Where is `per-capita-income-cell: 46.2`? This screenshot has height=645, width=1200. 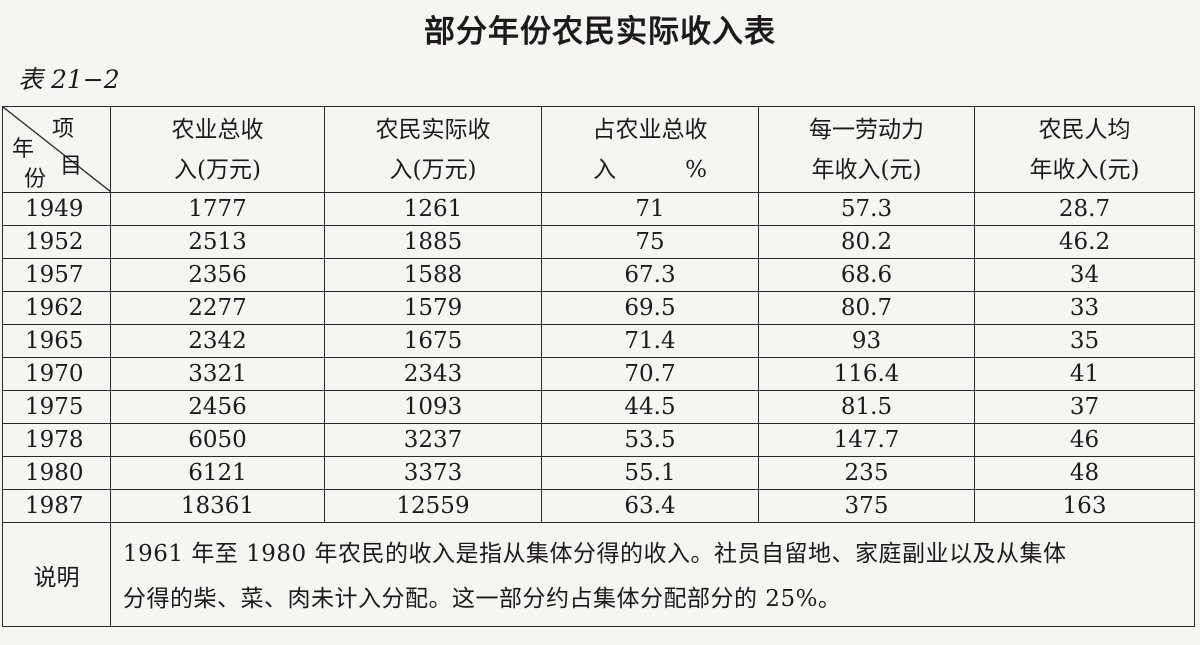 per-capita-income-cell: 46.2 is located at coordinates (1084, 242).